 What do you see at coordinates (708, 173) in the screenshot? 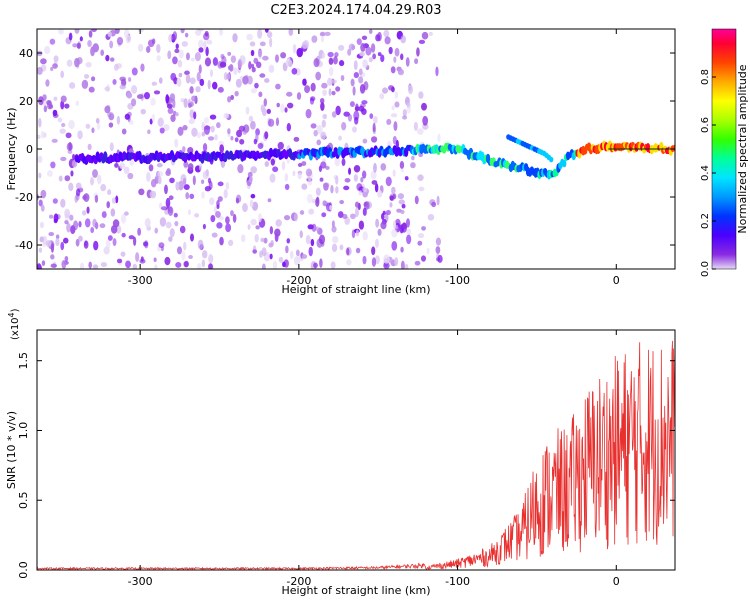
I see `colorbar-ticks: 0.0 0.2 0.4 0.6 0.8` at bounding box center [708, 173].